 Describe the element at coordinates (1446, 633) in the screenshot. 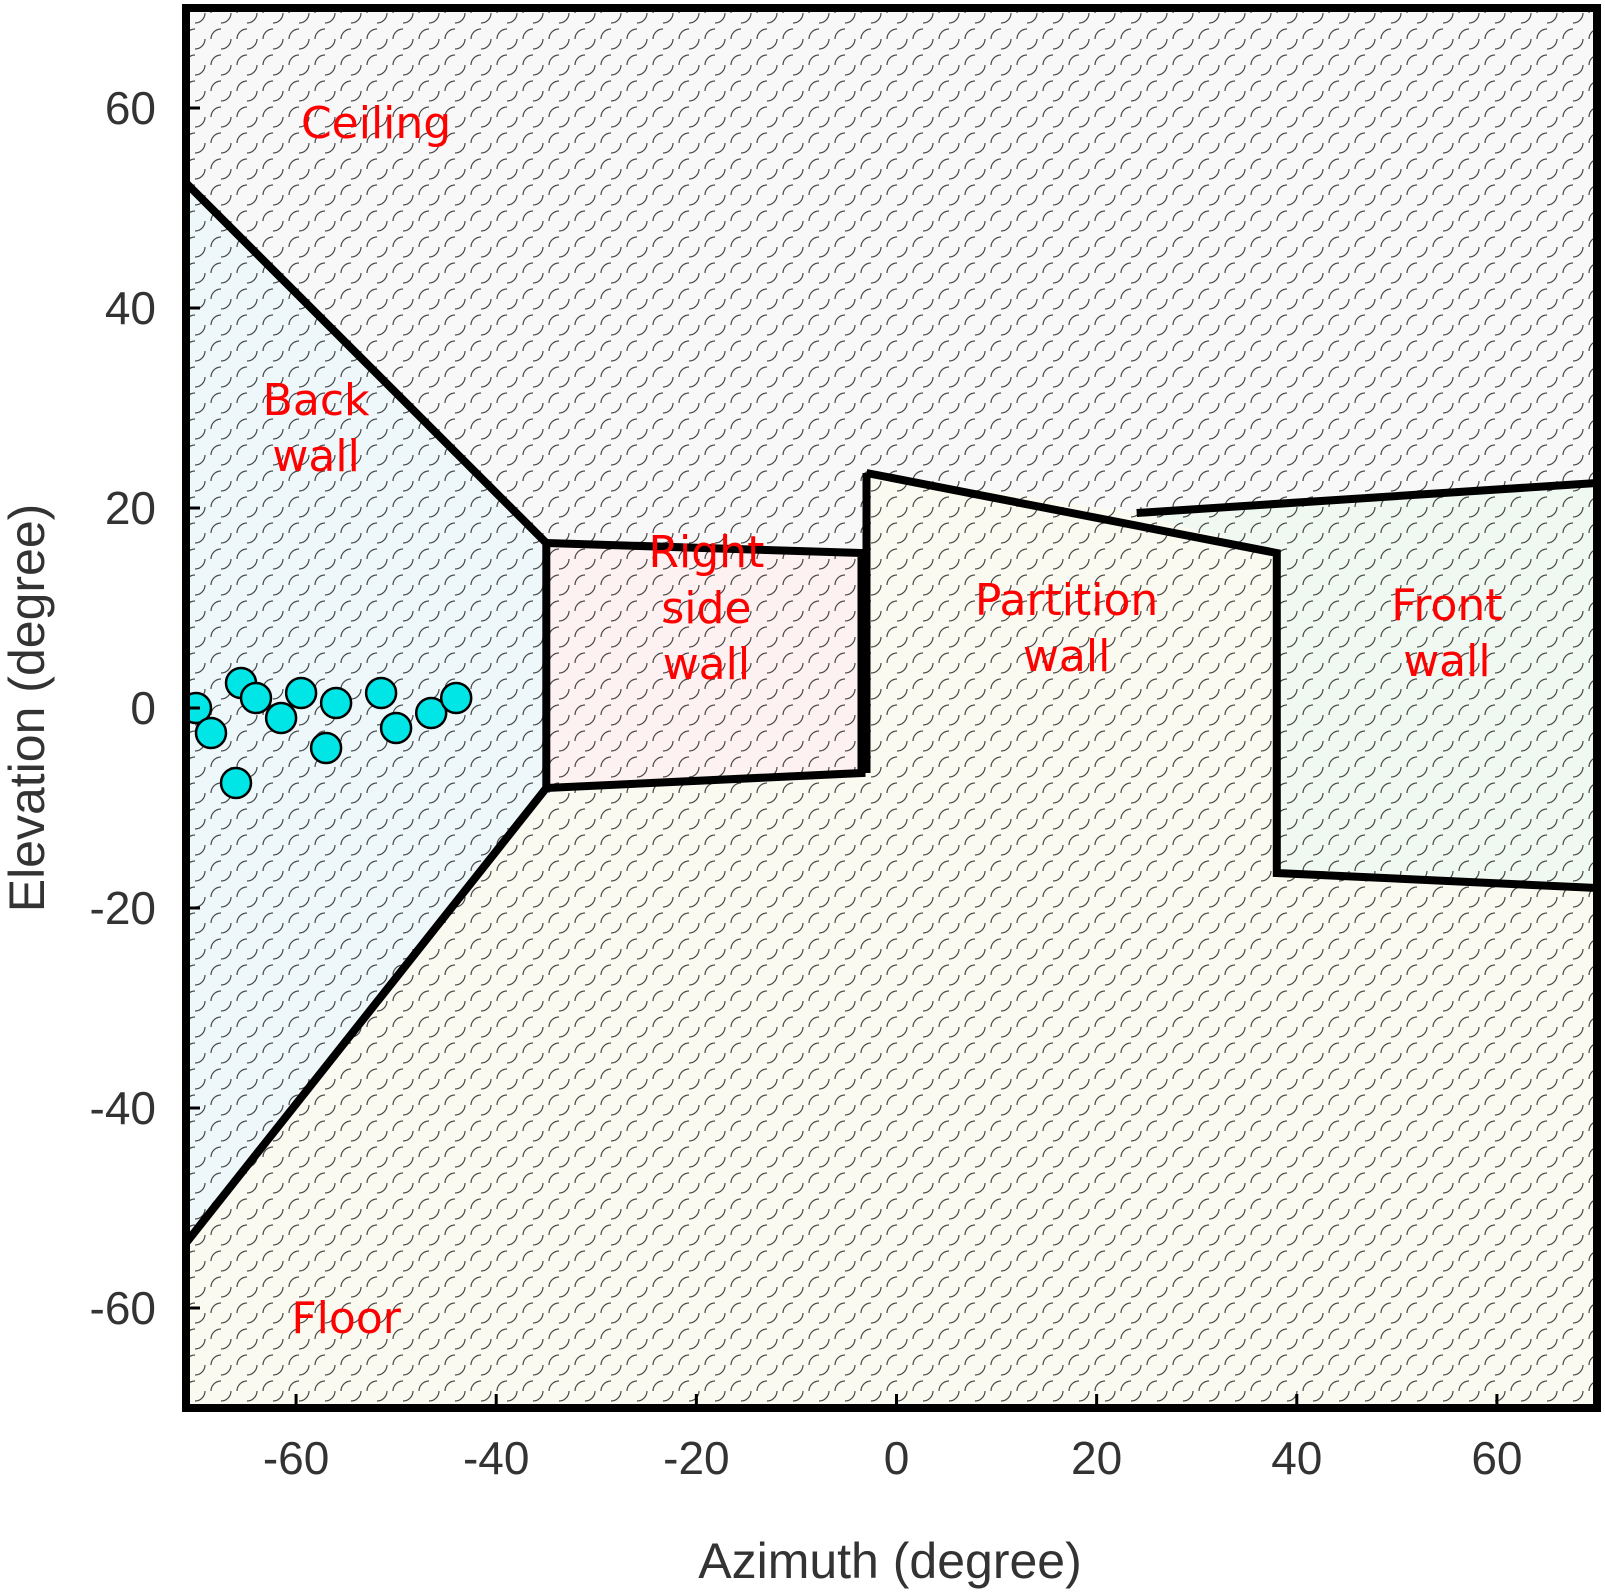

I see `front-wall-label: Front wall` at that location.